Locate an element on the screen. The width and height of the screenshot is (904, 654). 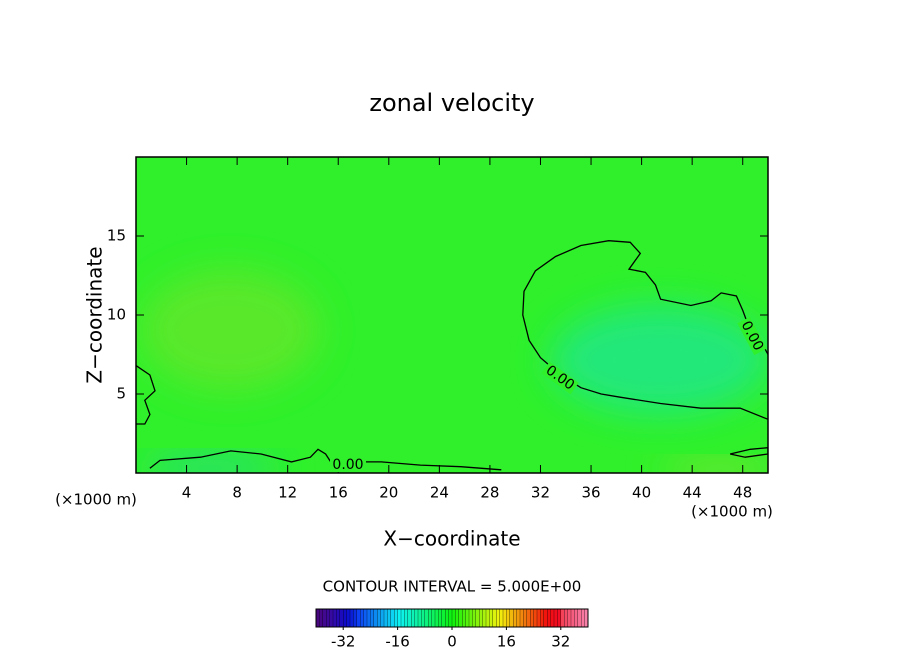
x-tick-label: 24 is located at coordinates (439, 493).